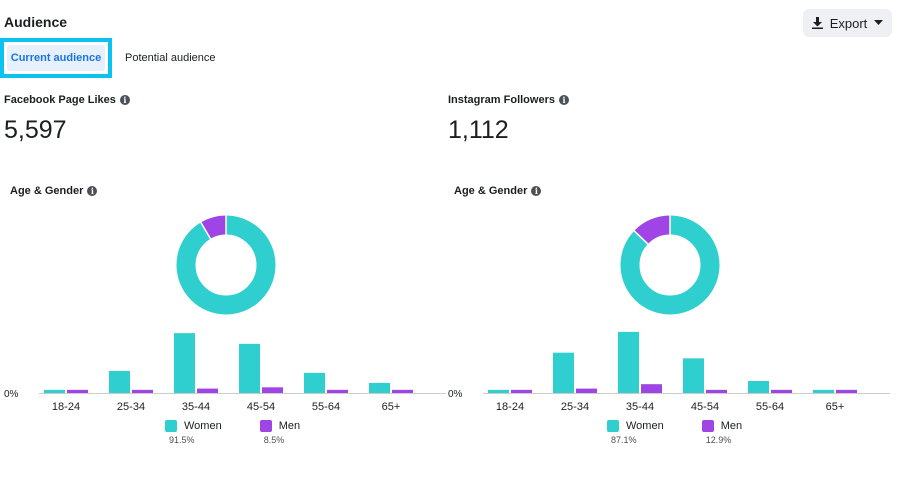  What do you see at coordinates (817, 23) in the screenshot?
I see `download-icon` at bounding box center [817, 23].